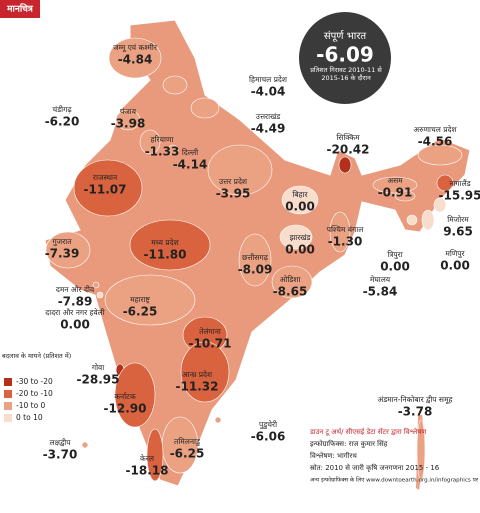 The height and width of the screenshot is (513, 480). I want to click on region-value: -3.95, so click(233, 194).